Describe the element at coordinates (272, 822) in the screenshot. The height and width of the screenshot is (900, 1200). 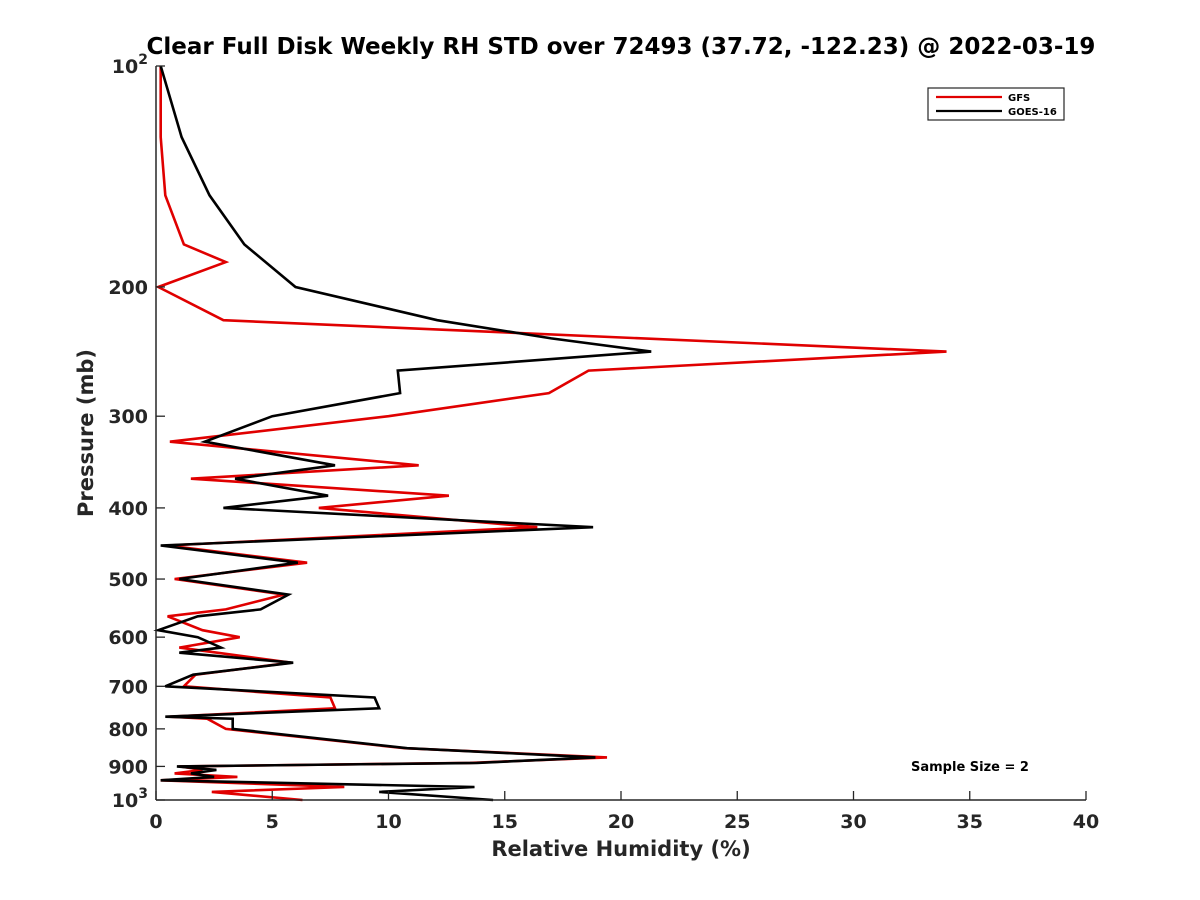
I see `x-tick-label: 5` at that location.